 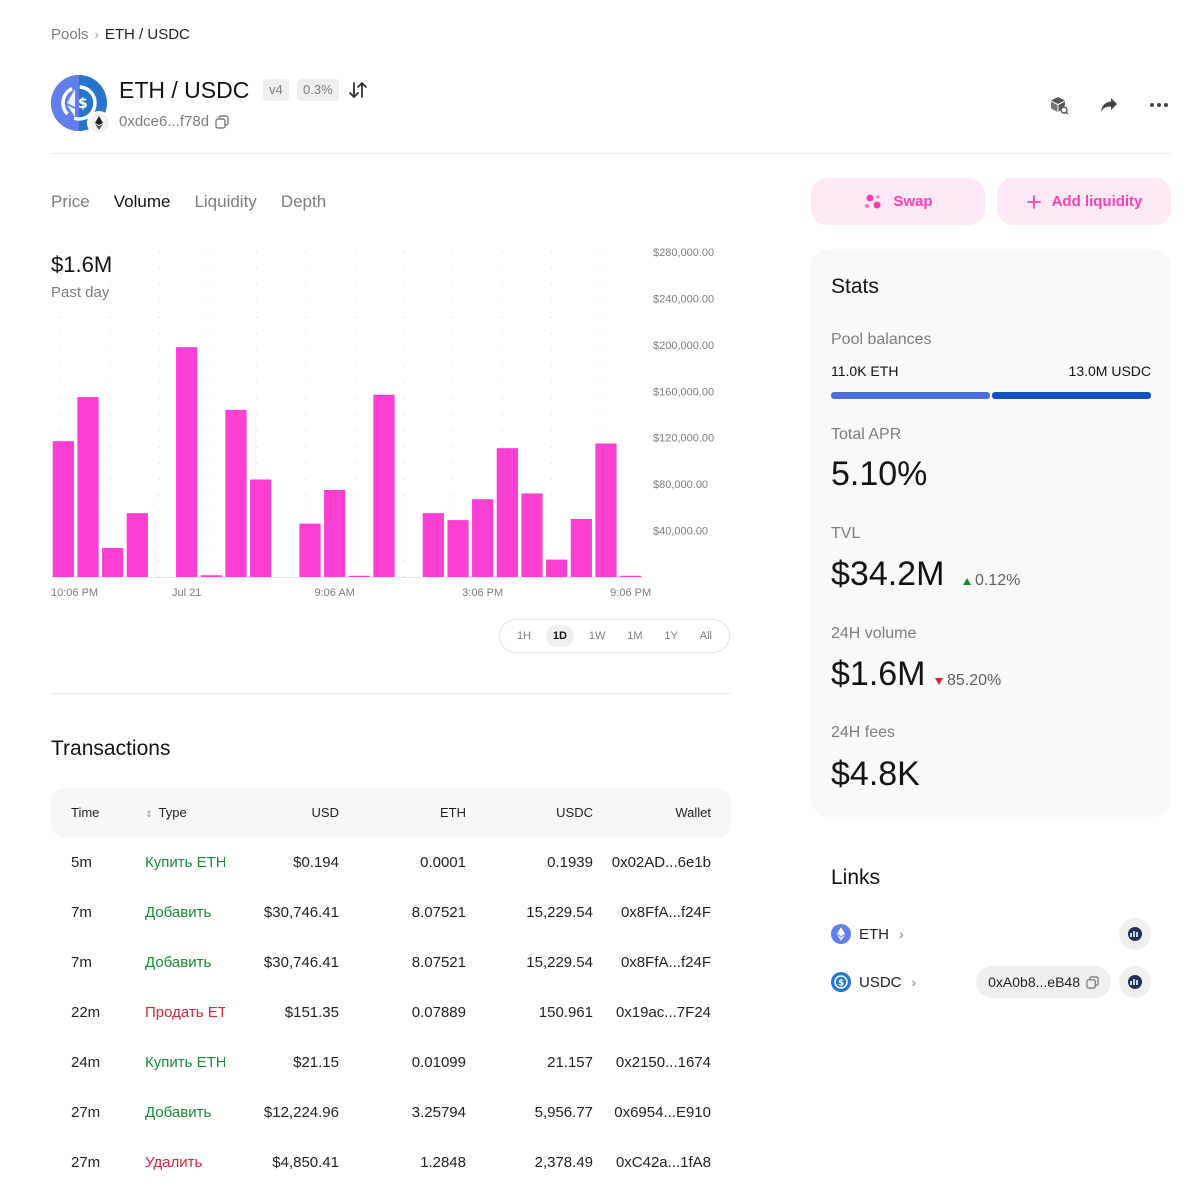 I want to click on tab-liquidity: Liquidity, so click(x=225, y=201).